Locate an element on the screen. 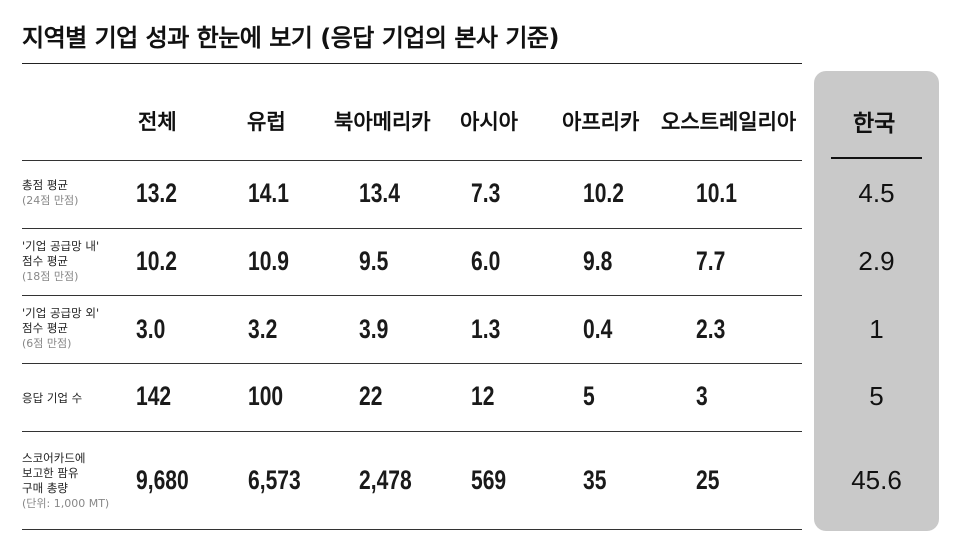 This screenshot has height=546, width=960. row-label-in-supply-chain: '기업 공급망 내' 점수 평균 (18점 만점) is located at coordinates (60, 261).